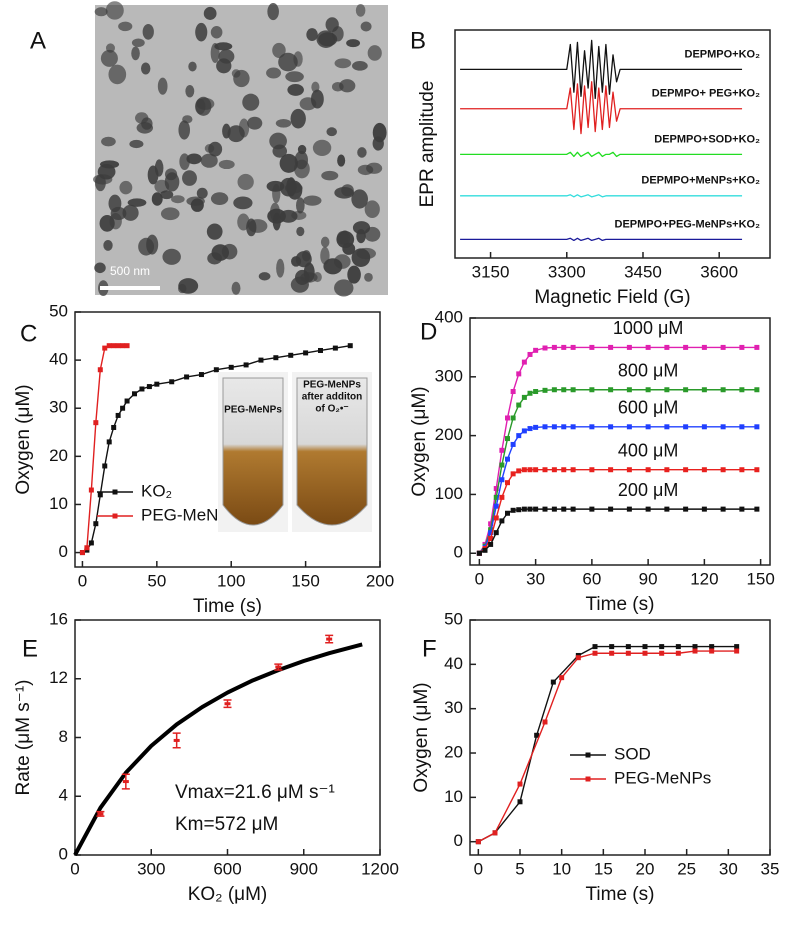 The image size is (800, 928). What do you see at coordinates (770, 868) in the screenshot?
I see `x-tick-label: 35` at bounding box center [770, 868].